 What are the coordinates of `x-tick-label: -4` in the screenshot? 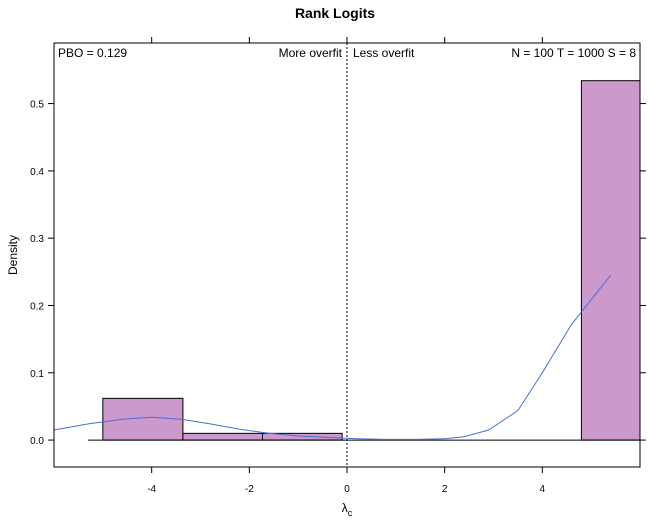 It's located at (151, 489).